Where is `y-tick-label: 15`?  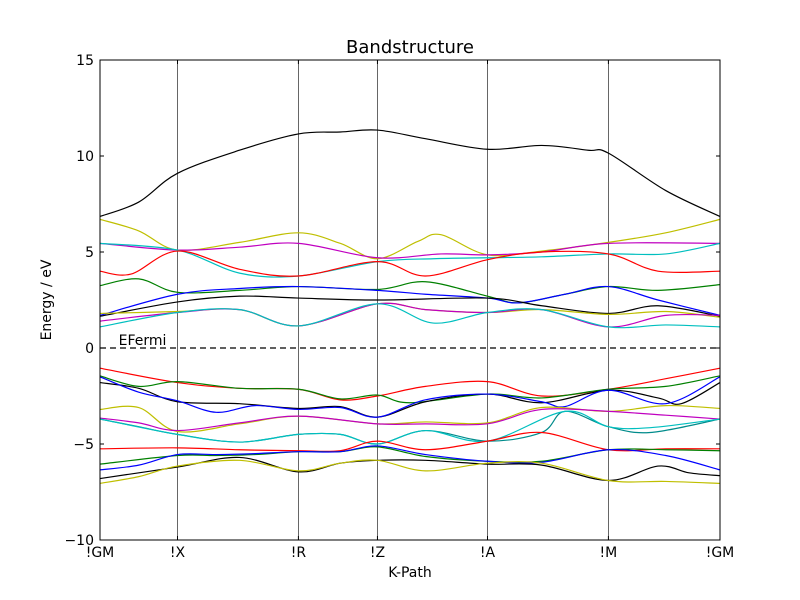 y-tick-label: 15 is located at coordinates (85, 61).